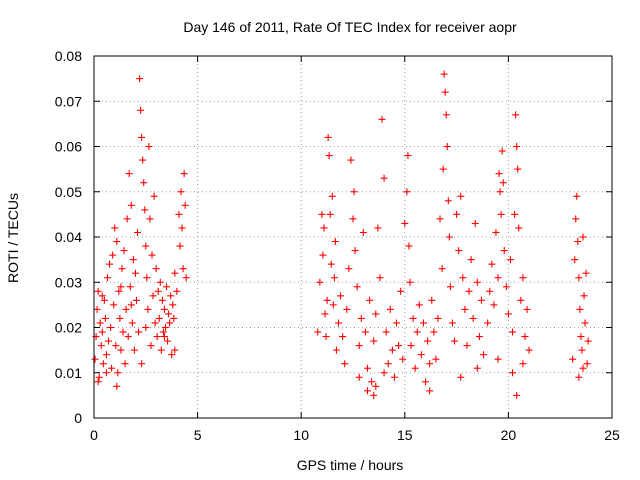  What do you see at coordinates (350, 465) in the screenshot?
I see `x-axis-label: GPS time / hours` at bounding box center [350, 465].